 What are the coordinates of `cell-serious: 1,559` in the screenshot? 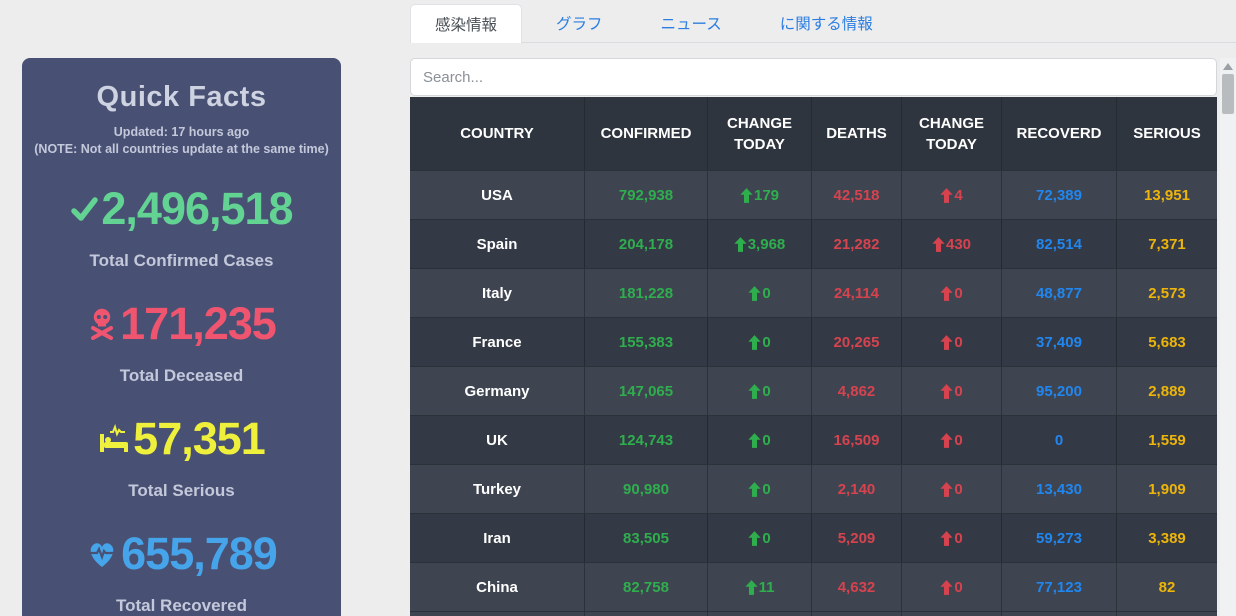 It's located at (1167, 440).